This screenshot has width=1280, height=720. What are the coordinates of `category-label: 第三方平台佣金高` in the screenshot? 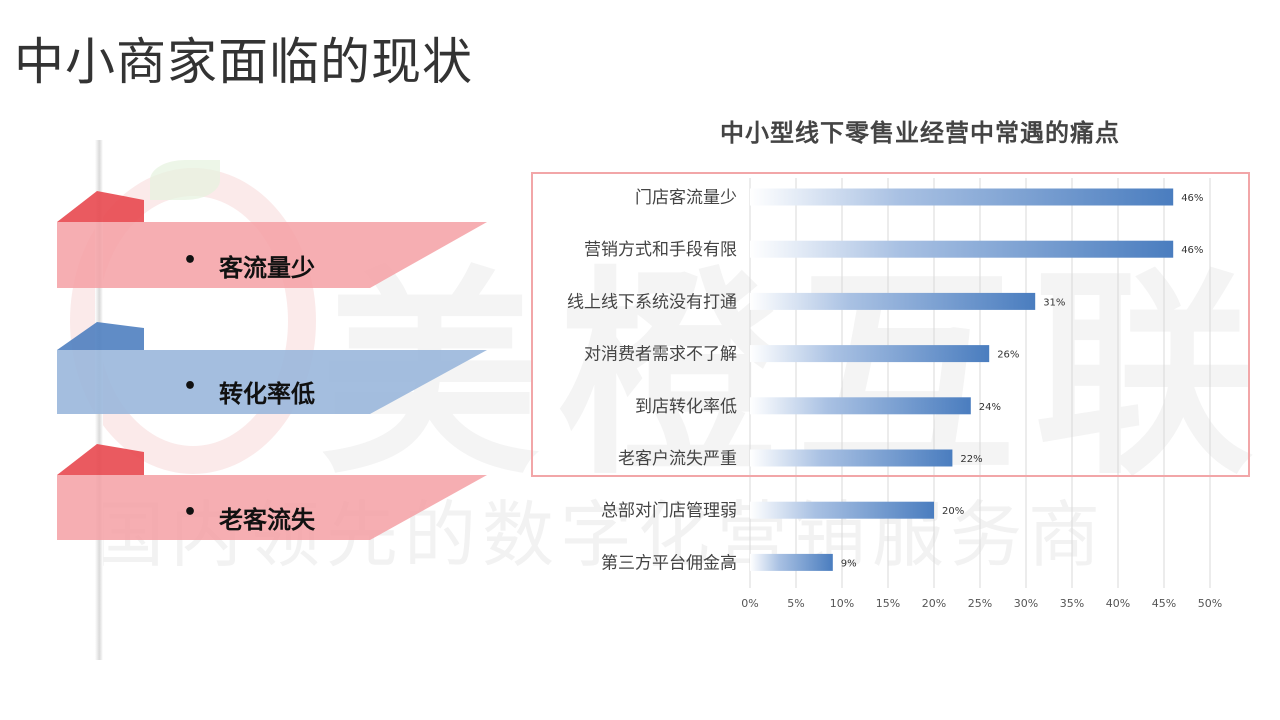 It's located at (669, 563).